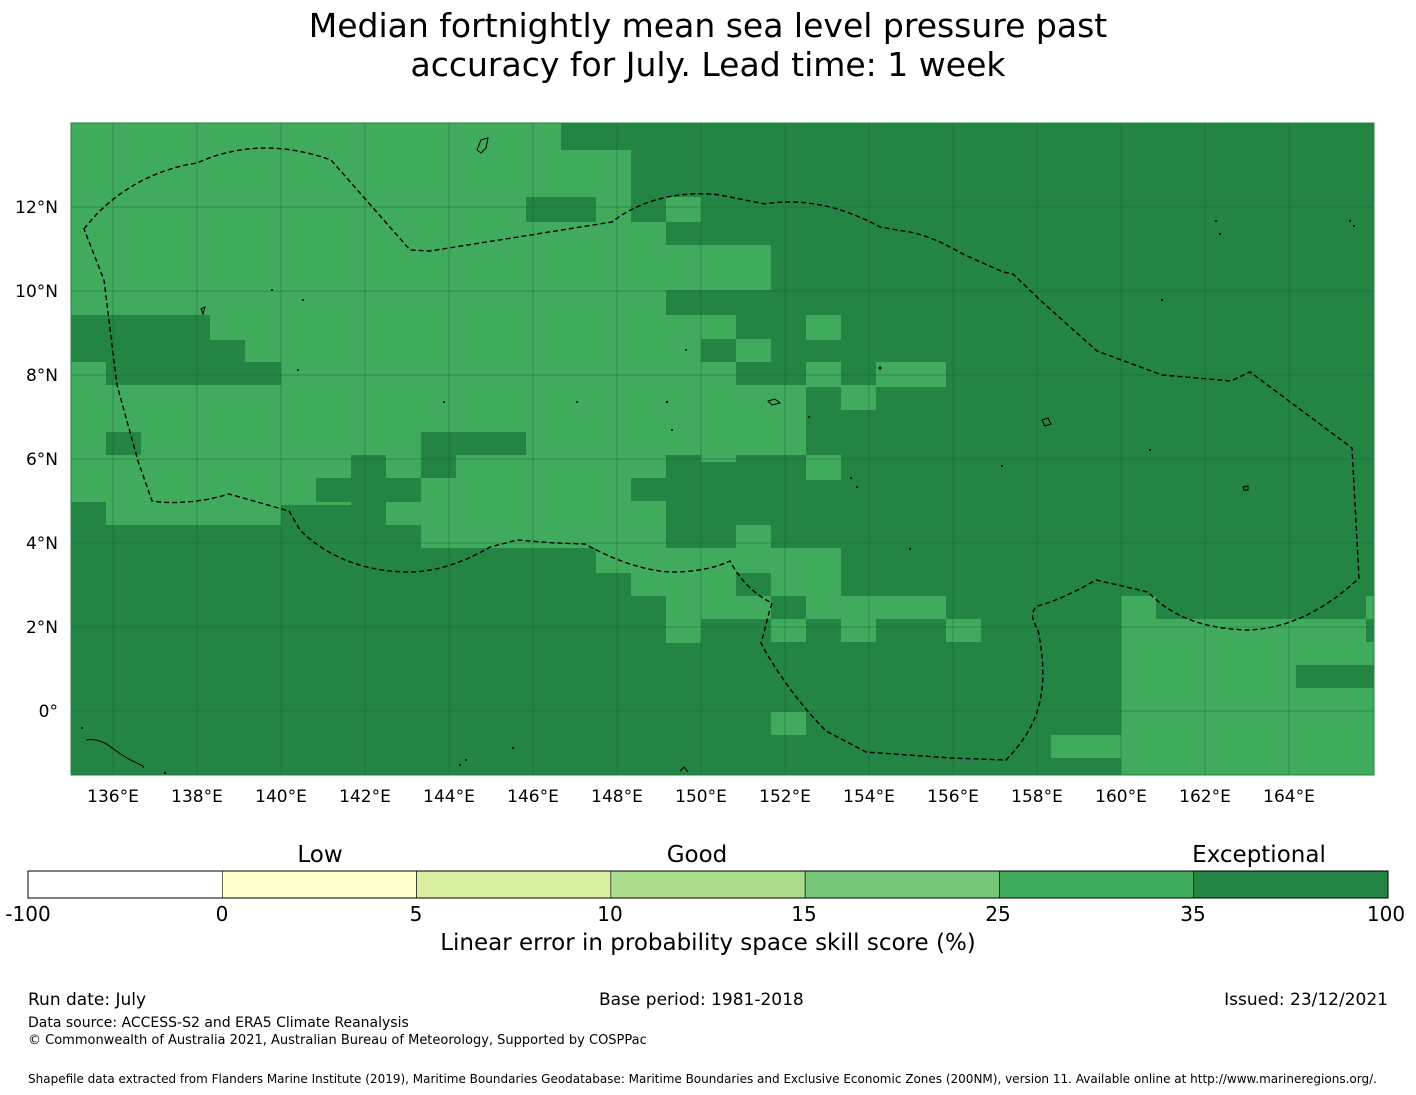  Describe the element at coordinates (1046, 422) in the screenshot. I see `pohnpei-island-outline` at that location.